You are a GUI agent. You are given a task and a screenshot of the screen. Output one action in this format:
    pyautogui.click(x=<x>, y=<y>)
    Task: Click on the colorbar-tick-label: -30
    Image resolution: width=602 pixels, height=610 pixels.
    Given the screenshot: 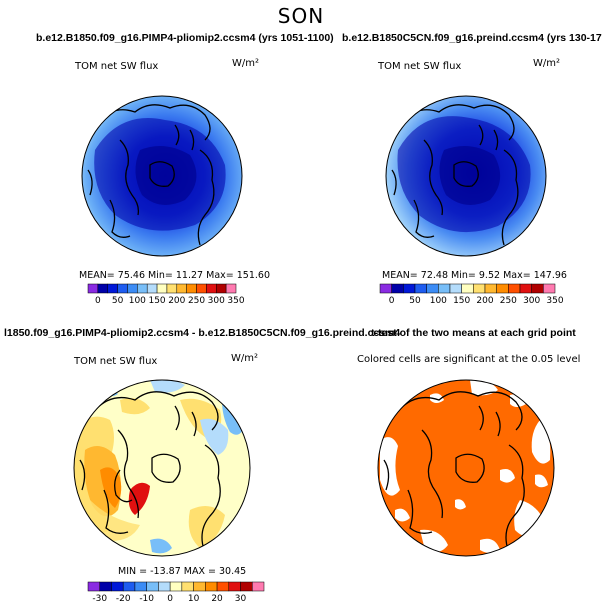 What is the action you would take?
    pyautogui.click(x=99, y=599)
    